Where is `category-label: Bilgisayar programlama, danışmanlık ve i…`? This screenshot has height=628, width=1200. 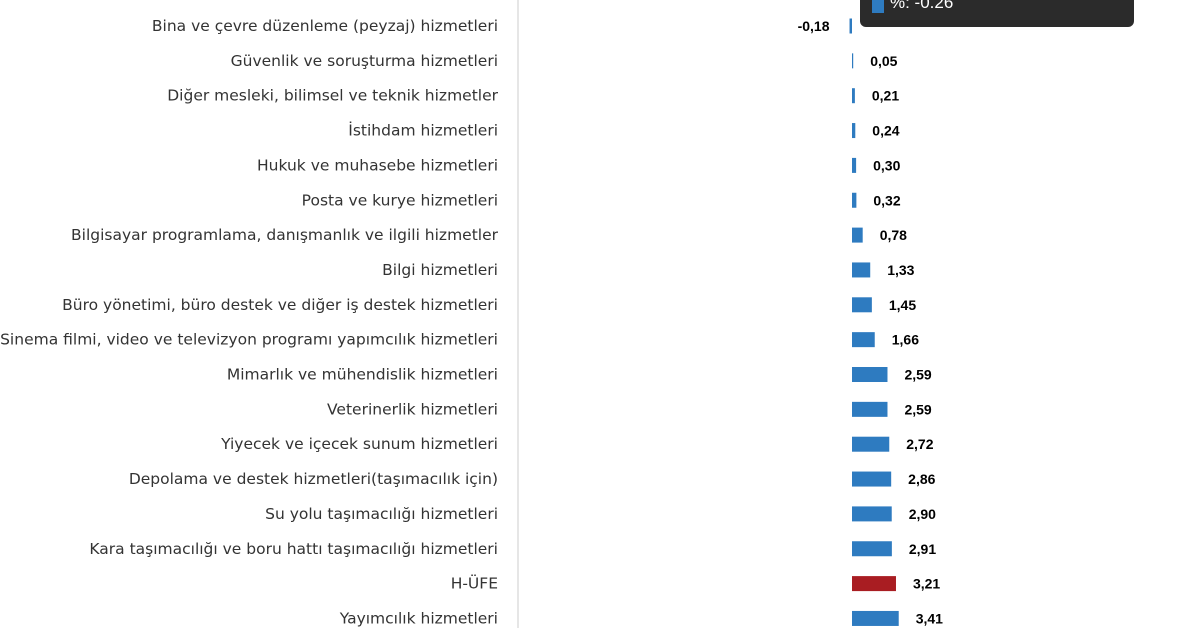 category-label: Bilgisayar programlama, danışmanlık ve i… is located at coordinates (285, 235).